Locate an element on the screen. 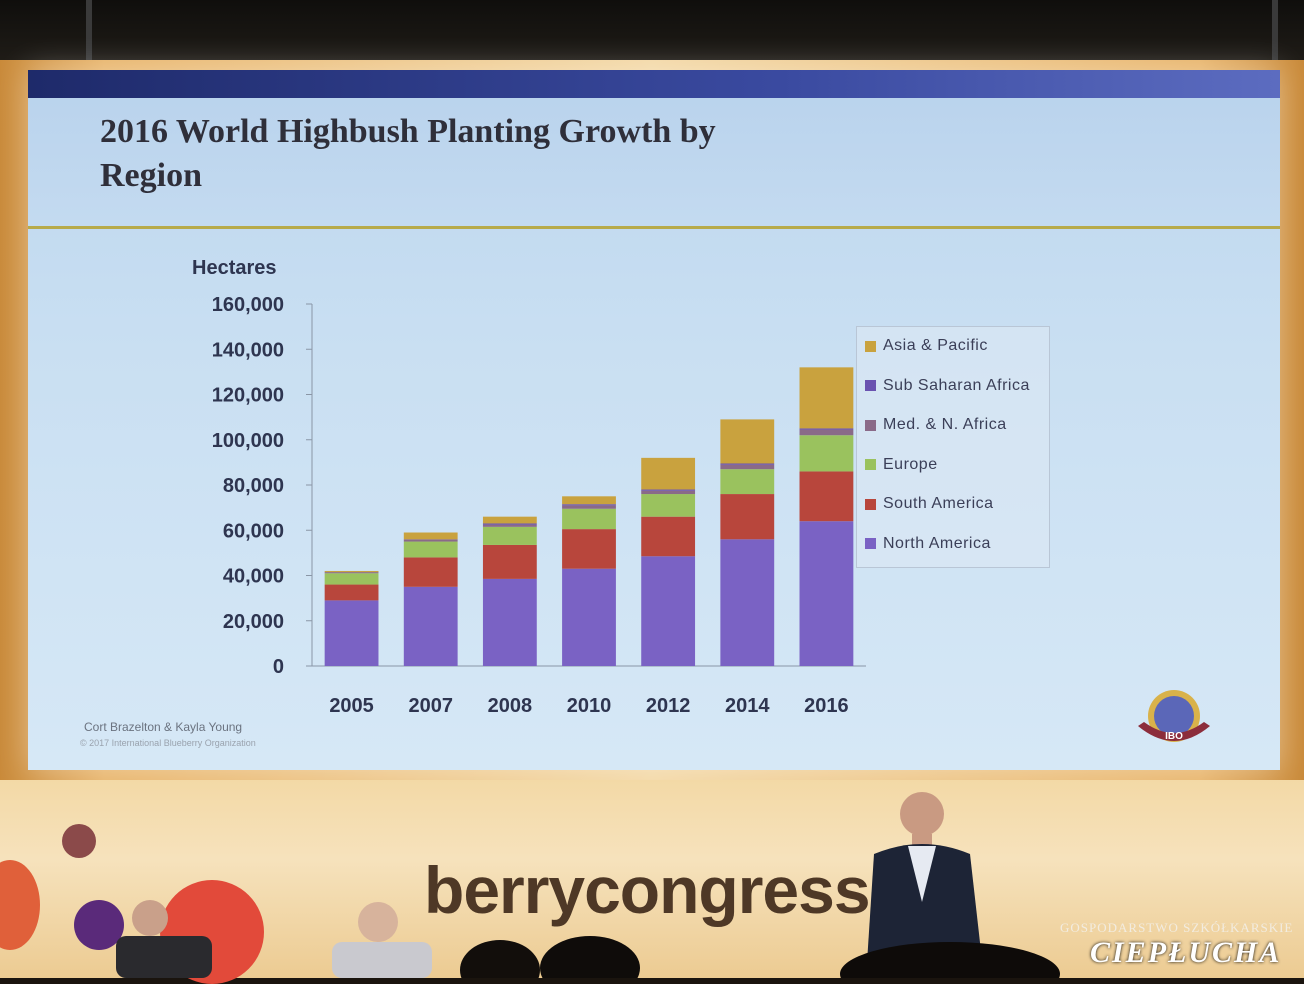 The width and height of the screenshot is (1304, 984). x-tick-label: 2014 is located at coordinates (747, 706).